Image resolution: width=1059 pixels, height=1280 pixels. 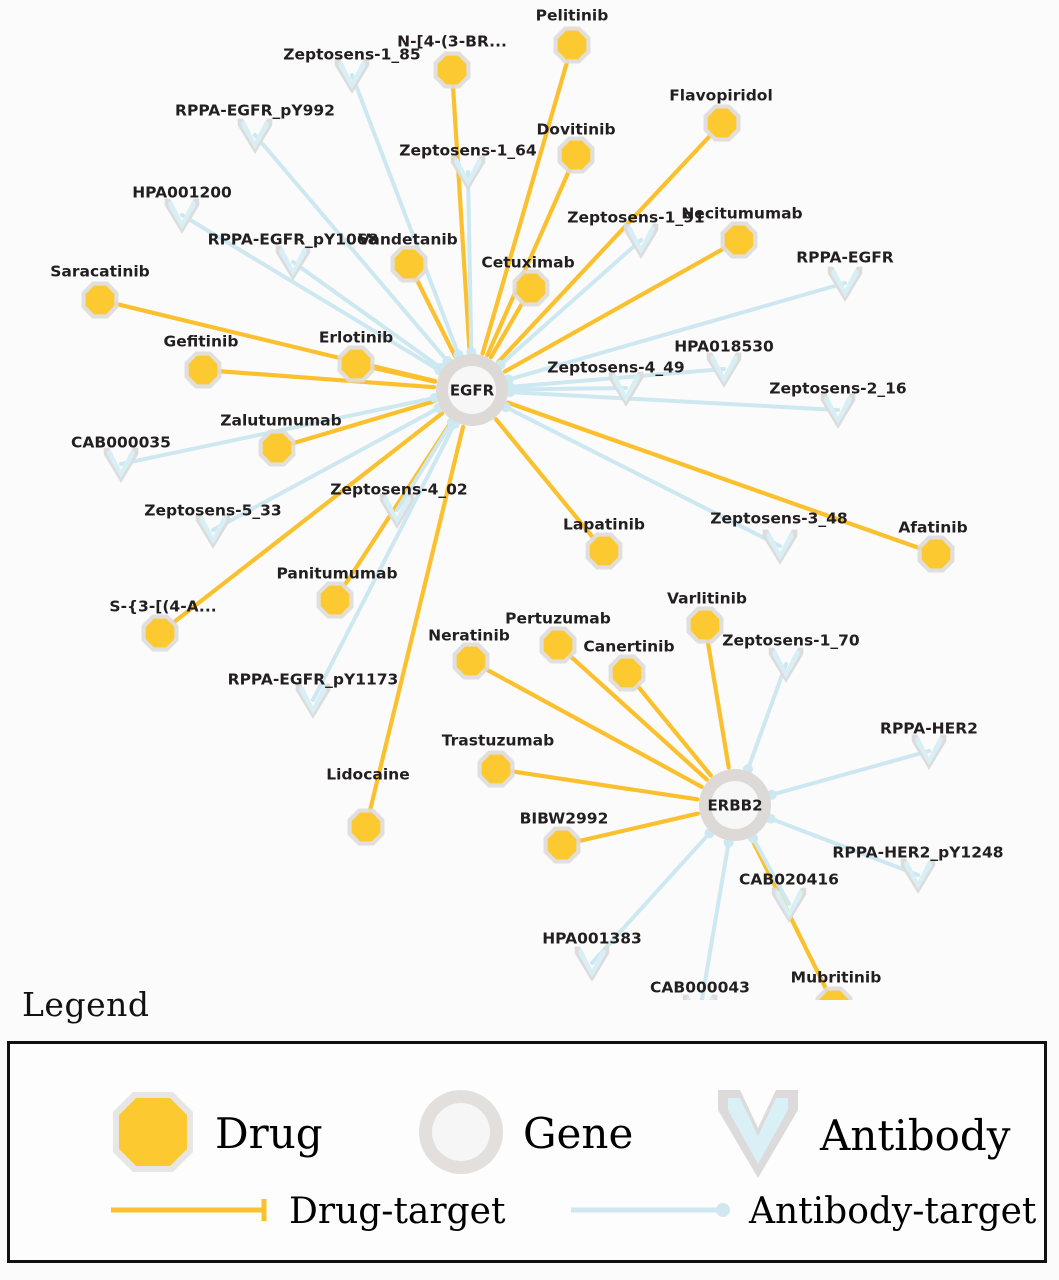 I want to click on legend-item-antibody-target: Antibody-target, so click(x=800, y=1212).